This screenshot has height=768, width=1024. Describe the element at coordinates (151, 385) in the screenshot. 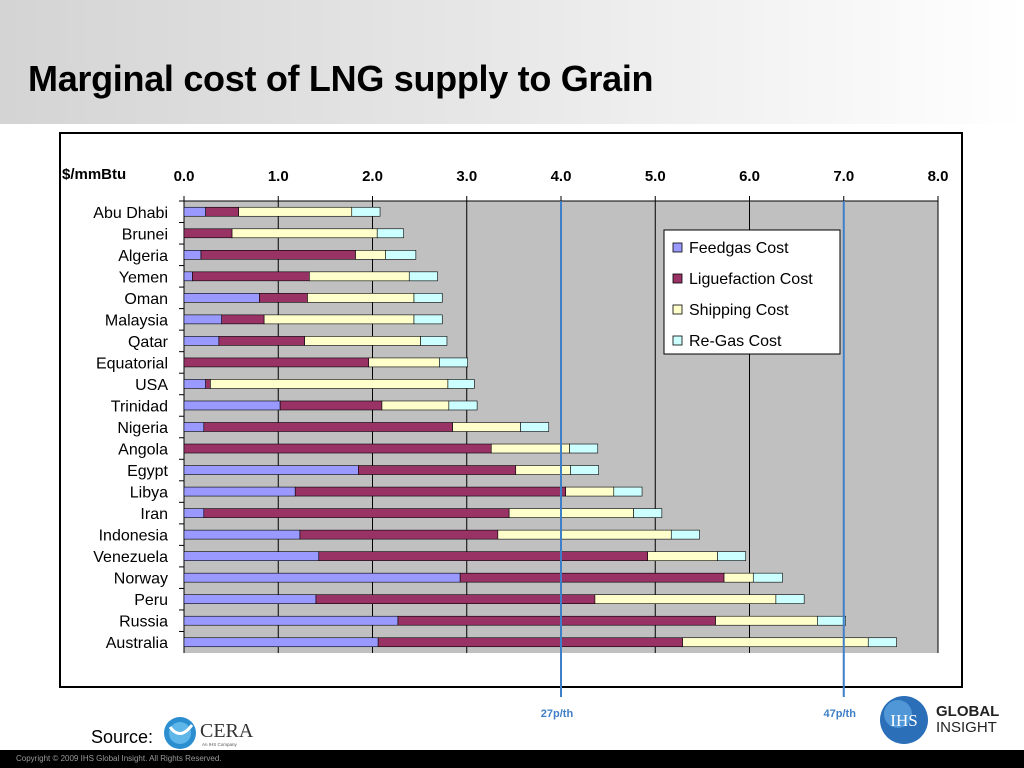

I see `category-label: USA` at that location.